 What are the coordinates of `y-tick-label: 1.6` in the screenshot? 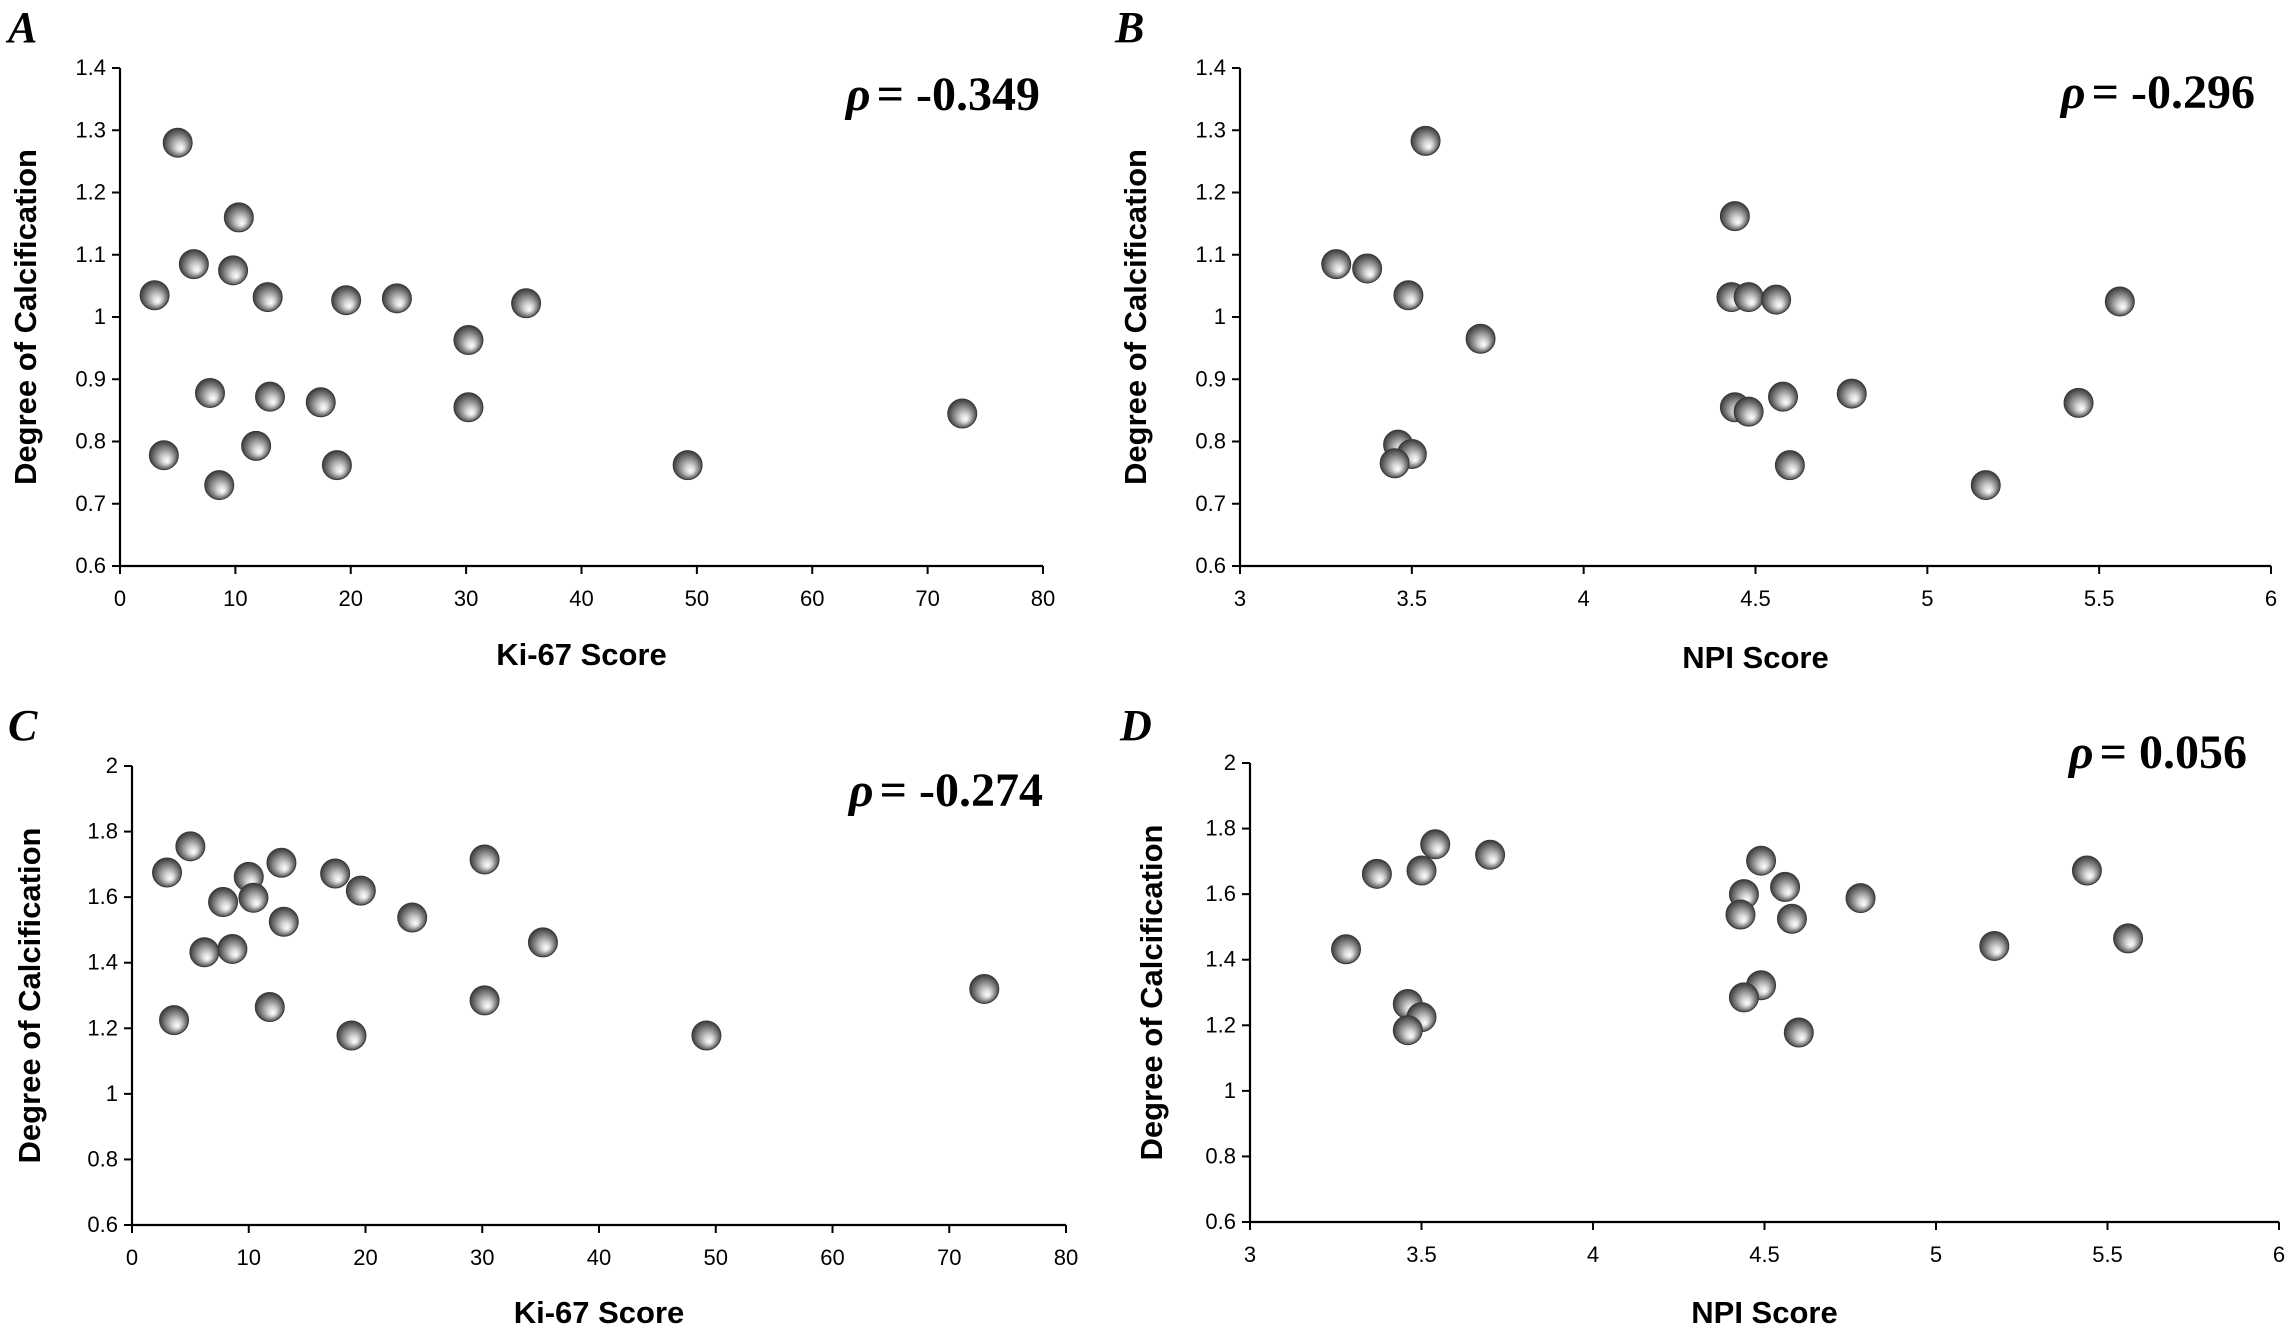 It's located at (102, 896).